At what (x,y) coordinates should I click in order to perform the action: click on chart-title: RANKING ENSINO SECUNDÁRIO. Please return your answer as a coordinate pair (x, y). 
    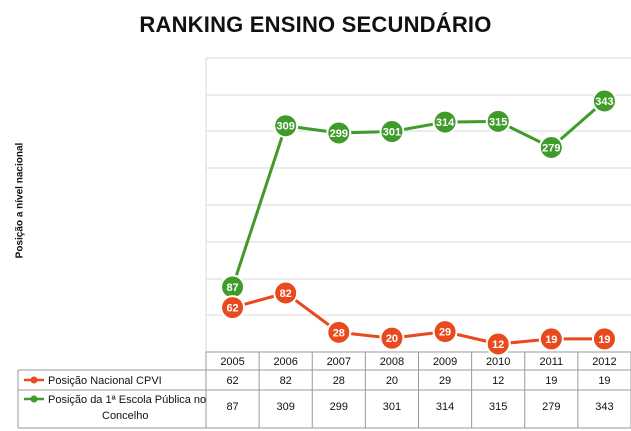
    Looking at the image, I should click on (315, 24).